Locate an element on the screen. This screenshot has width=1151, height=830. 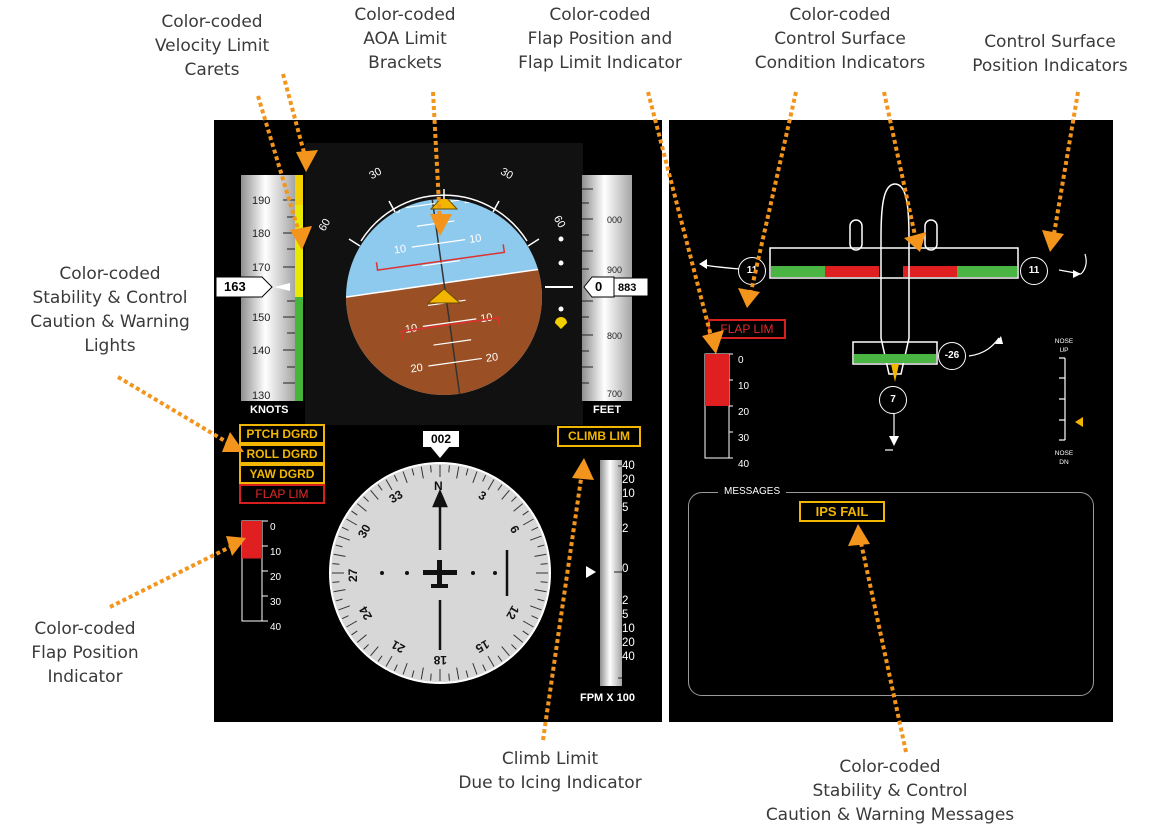
mfd-flap-fill is located at coordinates (717, 380).